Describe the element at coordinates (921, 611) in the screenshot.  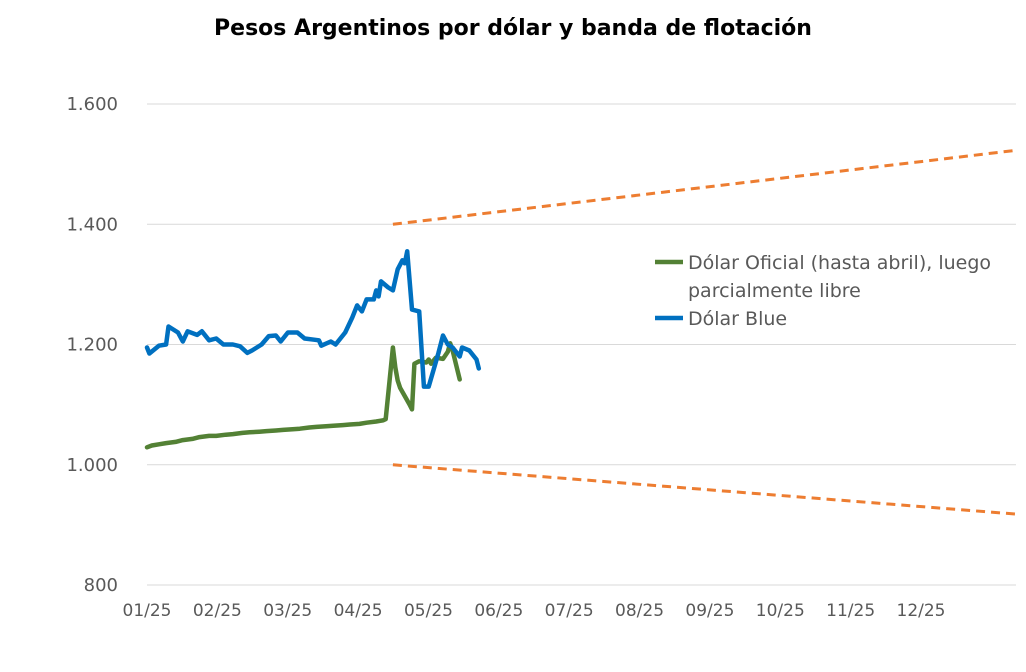
I see `x-tick-label: 12/25` at that location.